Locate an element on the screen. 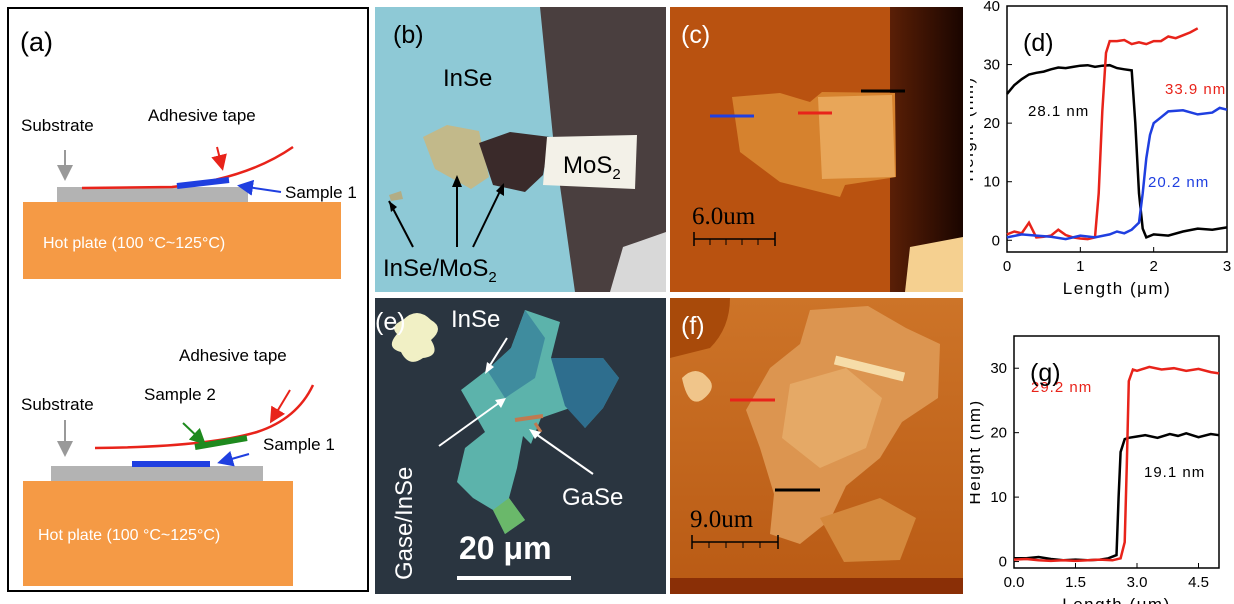 The image size is (1234, 604). adhesive-tape-bottom is located at coordinates (204, 417).